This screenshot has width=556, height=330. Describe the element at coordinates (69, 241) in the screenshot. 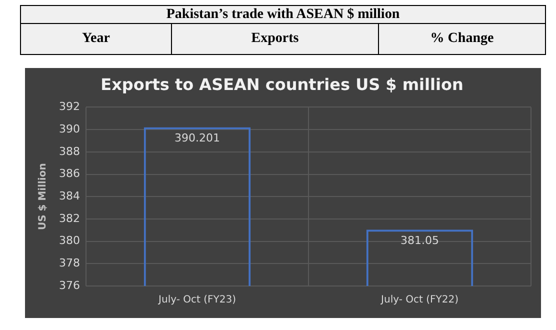

I see `y-tick-label: 380` at that location.